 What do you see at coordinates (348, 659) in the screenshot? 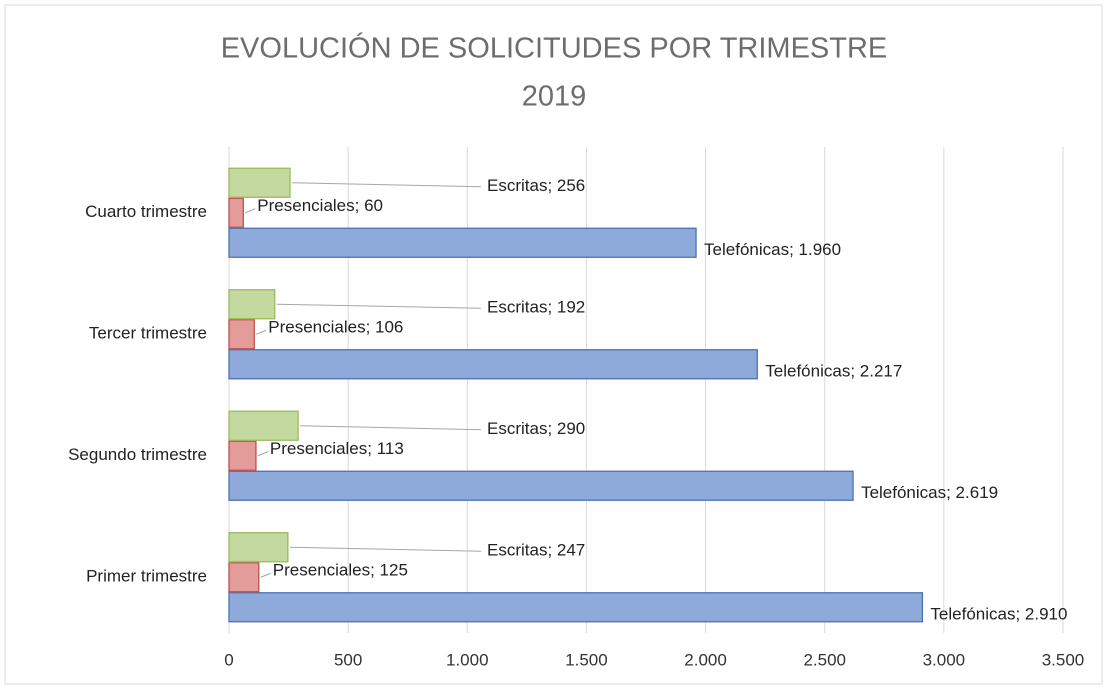
I see `x-tick-label: 500` at bounding box center [348, 659].